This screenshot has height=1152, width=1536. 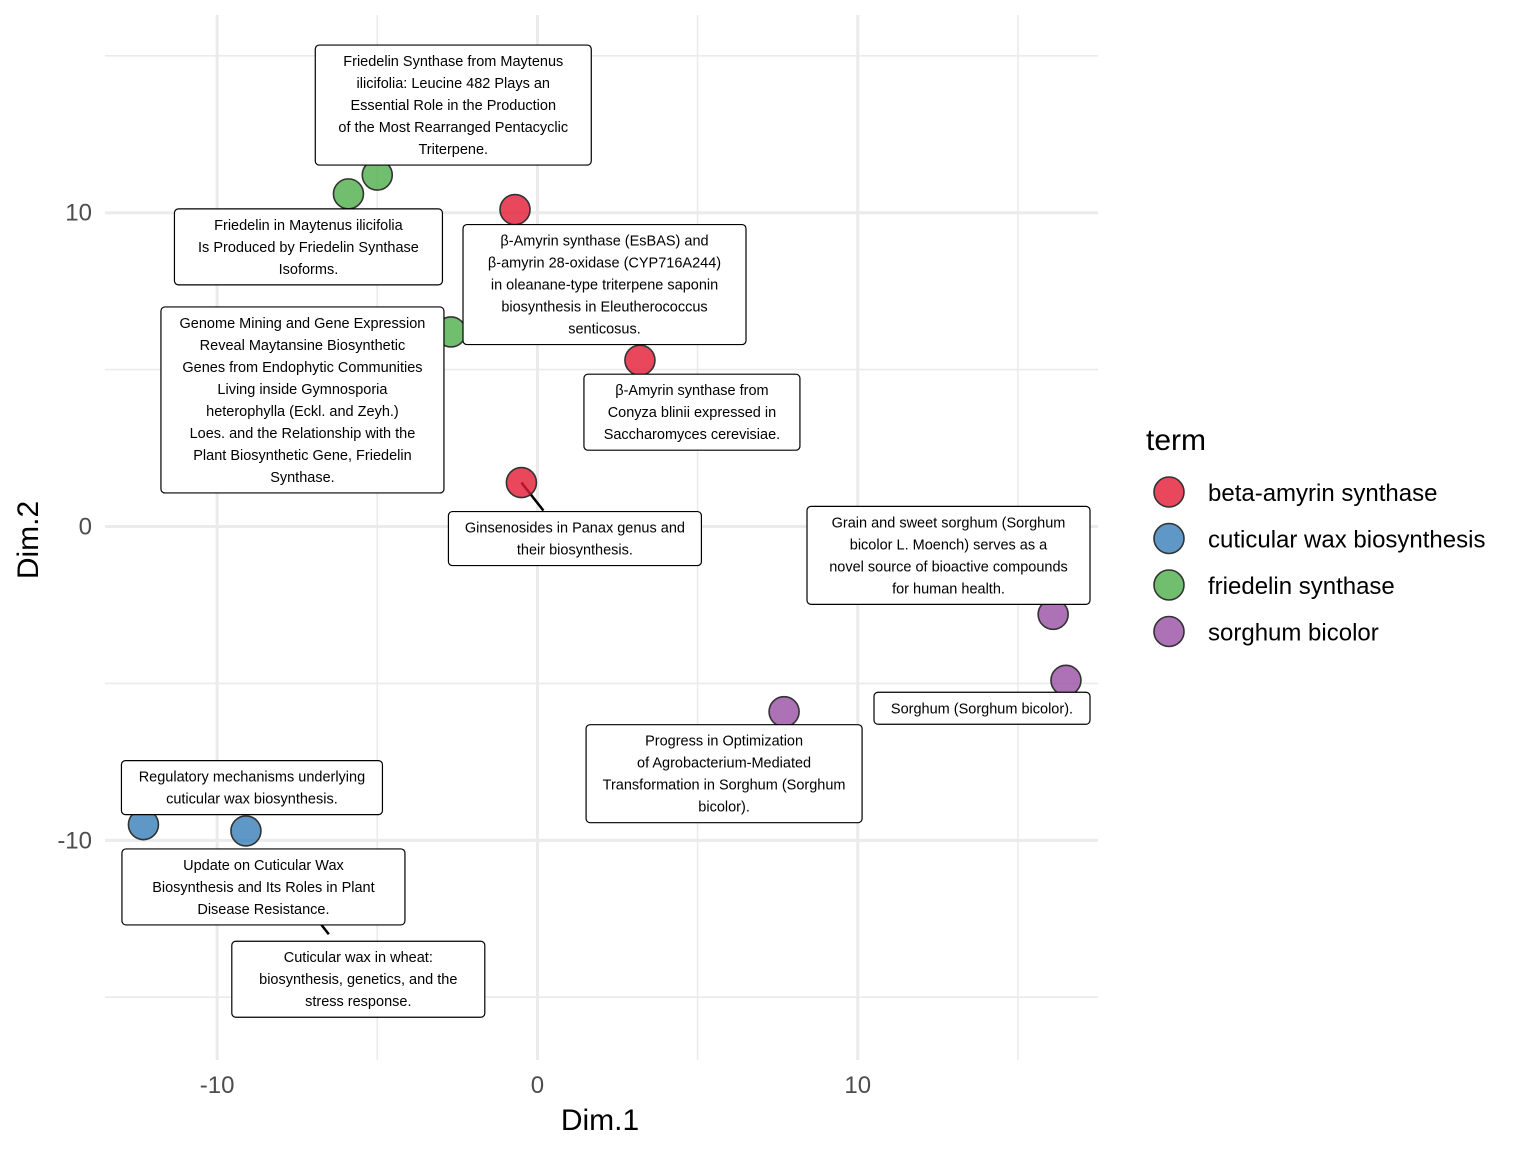 I want to click on label-text-line: β-amyrin 28-oxidase (CYP716A244), so click(x=604, y=264).